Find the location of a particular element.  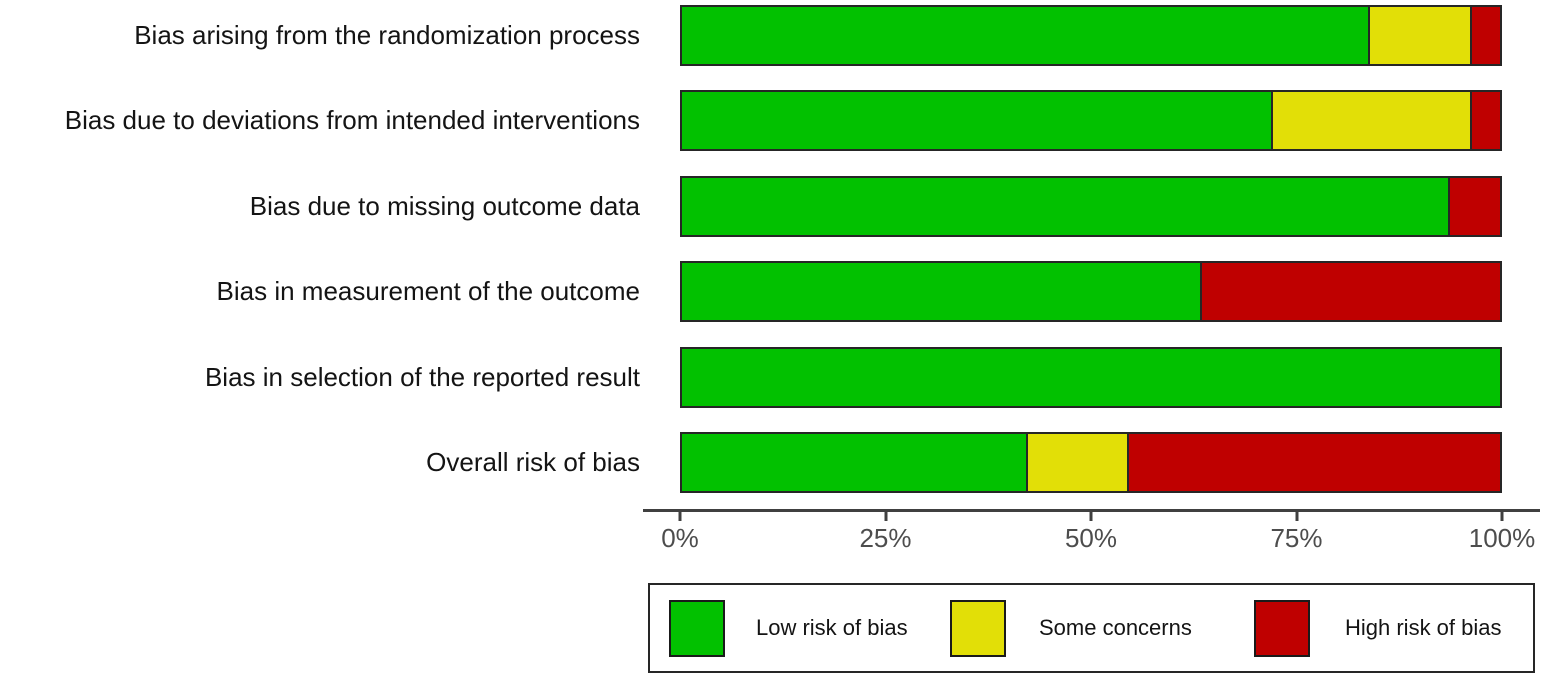

legend-label-low-risk: Low risk of bias is located at coordinates (832, 627).